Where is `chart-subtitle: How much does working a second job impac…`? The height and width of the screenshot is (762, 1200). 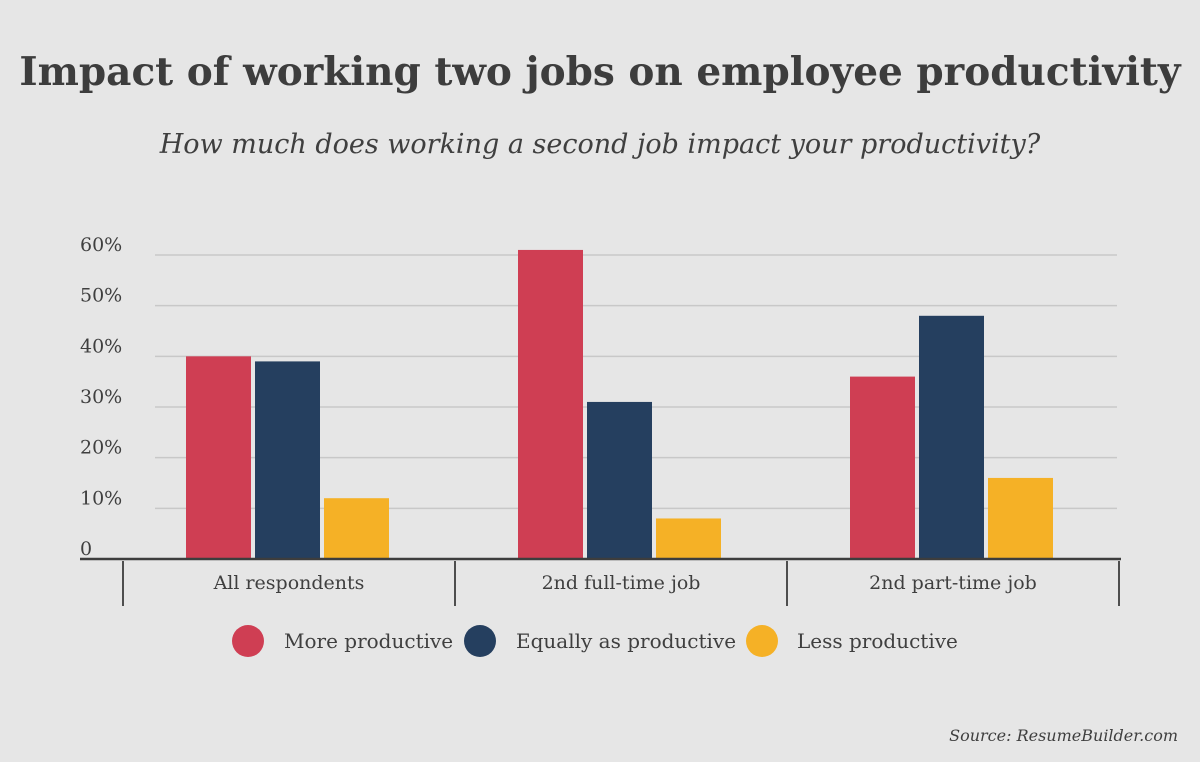
chart-subtitle: How much does working a second job impac… is located at coordinates (600, 144).